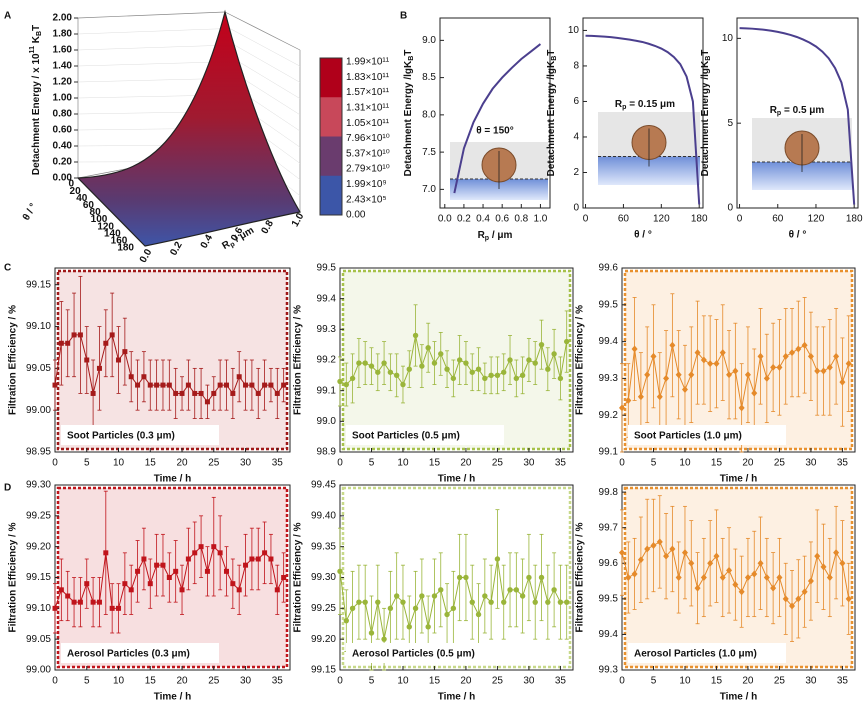  Describe the element at coordinates (30, 212) in the screenshot. I see `theta-axis-label: θ / °` at that location.